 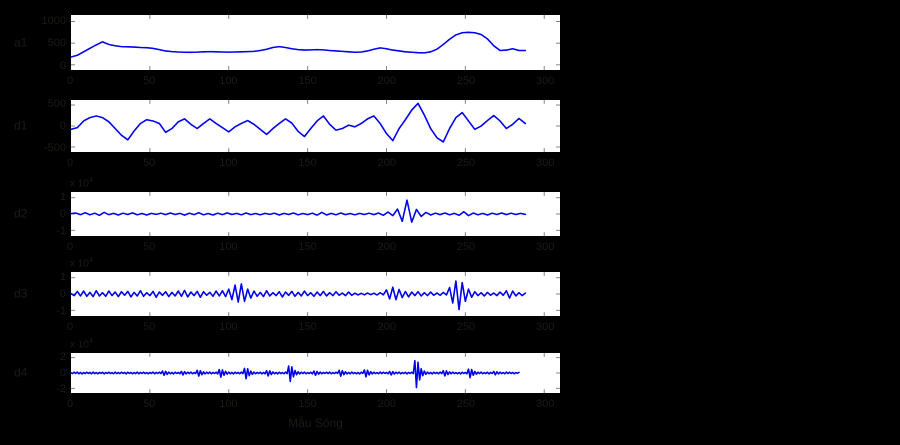 I want to click on plot-area-d2, so click(x=315, y=214).